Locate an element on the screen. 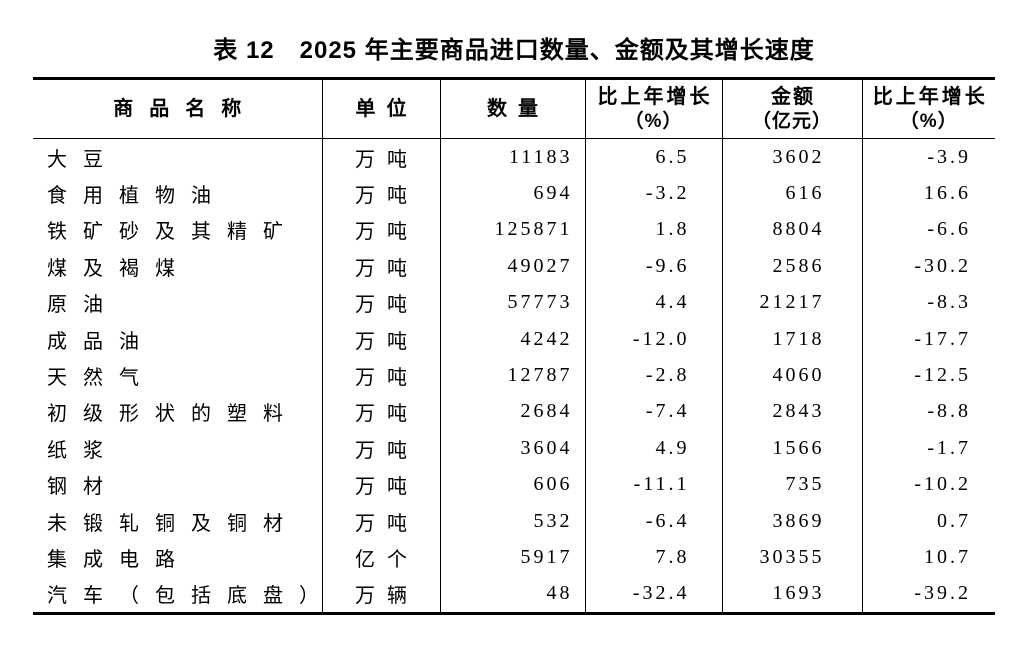  commodity-cell: 煤及褐煤 is located at coordinates (119, 268).